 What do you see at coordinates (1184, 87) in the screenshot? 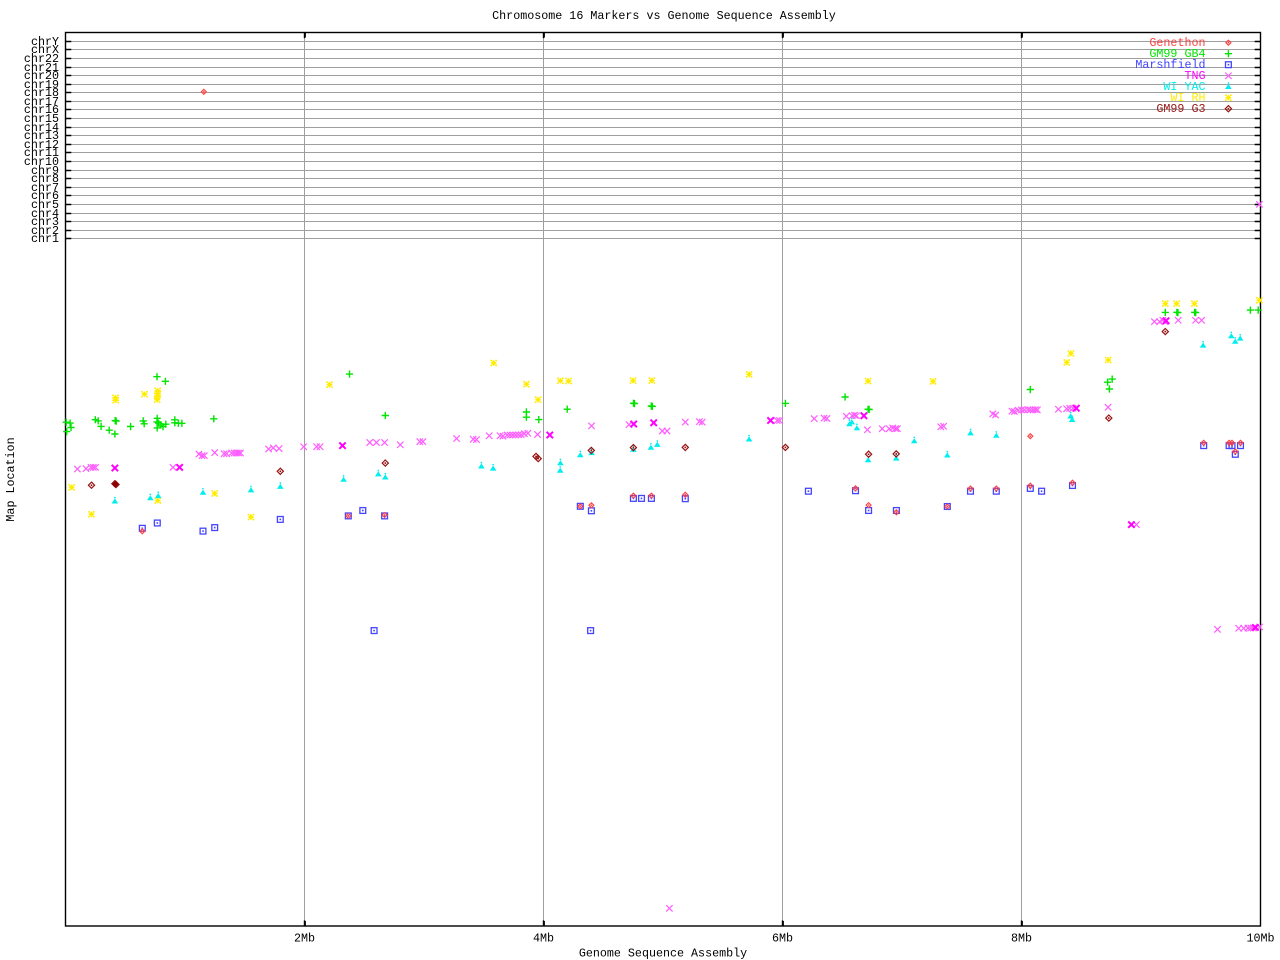
I see `svg-text: WI YAC` at bounding box center [1184, 87].